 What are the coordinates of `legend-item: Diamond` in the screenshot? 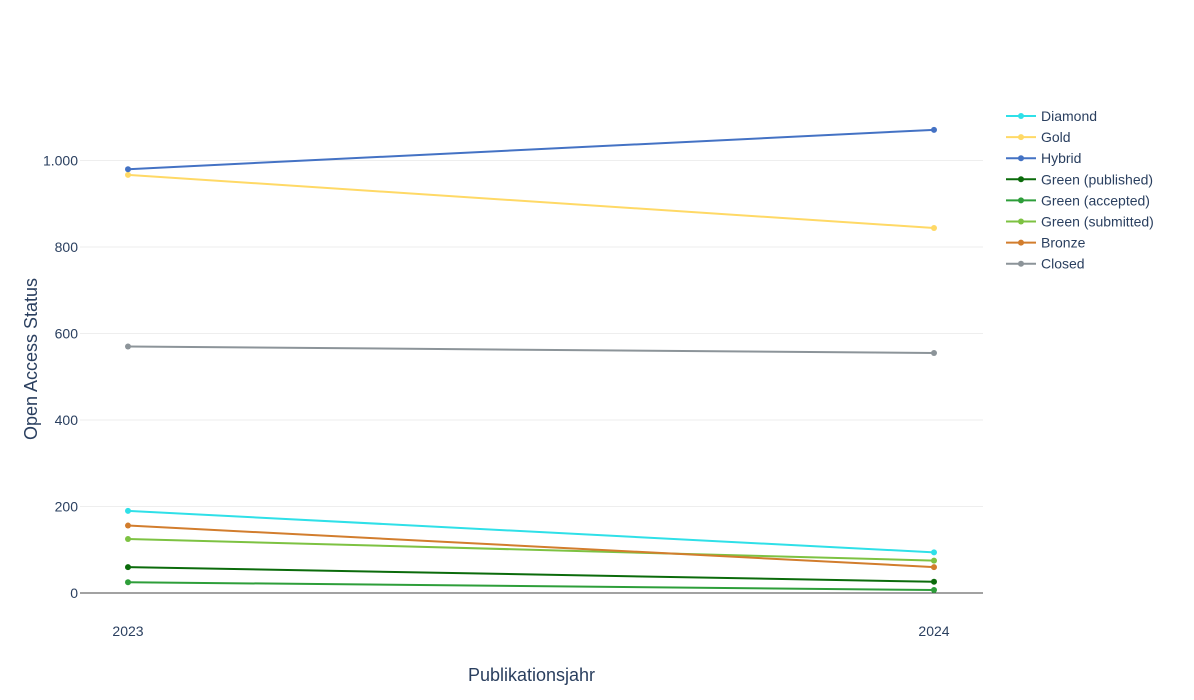 It's located at (1051, 116).